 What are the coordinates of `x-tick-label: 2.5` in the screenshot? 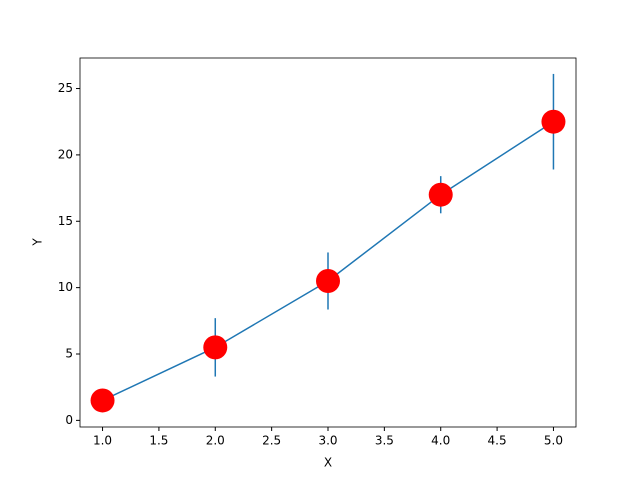 It's located at (271, 441).